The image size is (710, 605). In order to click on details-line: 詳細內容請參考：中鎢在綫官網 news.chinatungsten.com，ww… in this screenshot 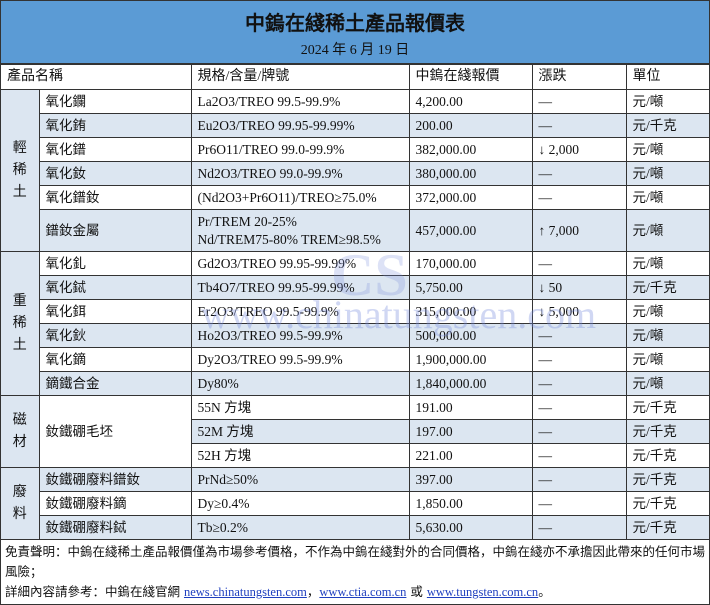, I will do `click(355, 592)`.